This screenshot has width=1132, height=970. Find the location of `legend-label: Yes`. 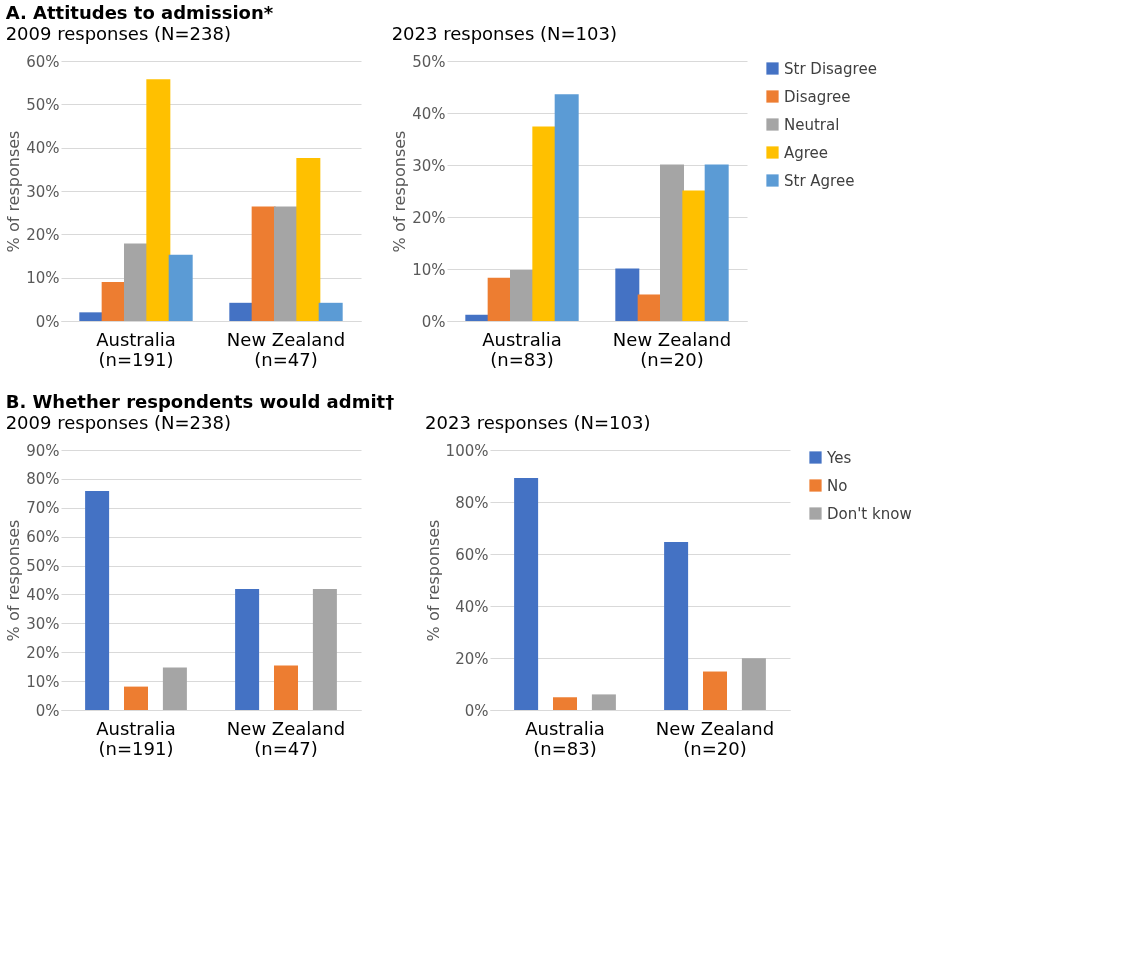

legend-label: Yes is located at coordinates (839, 457).